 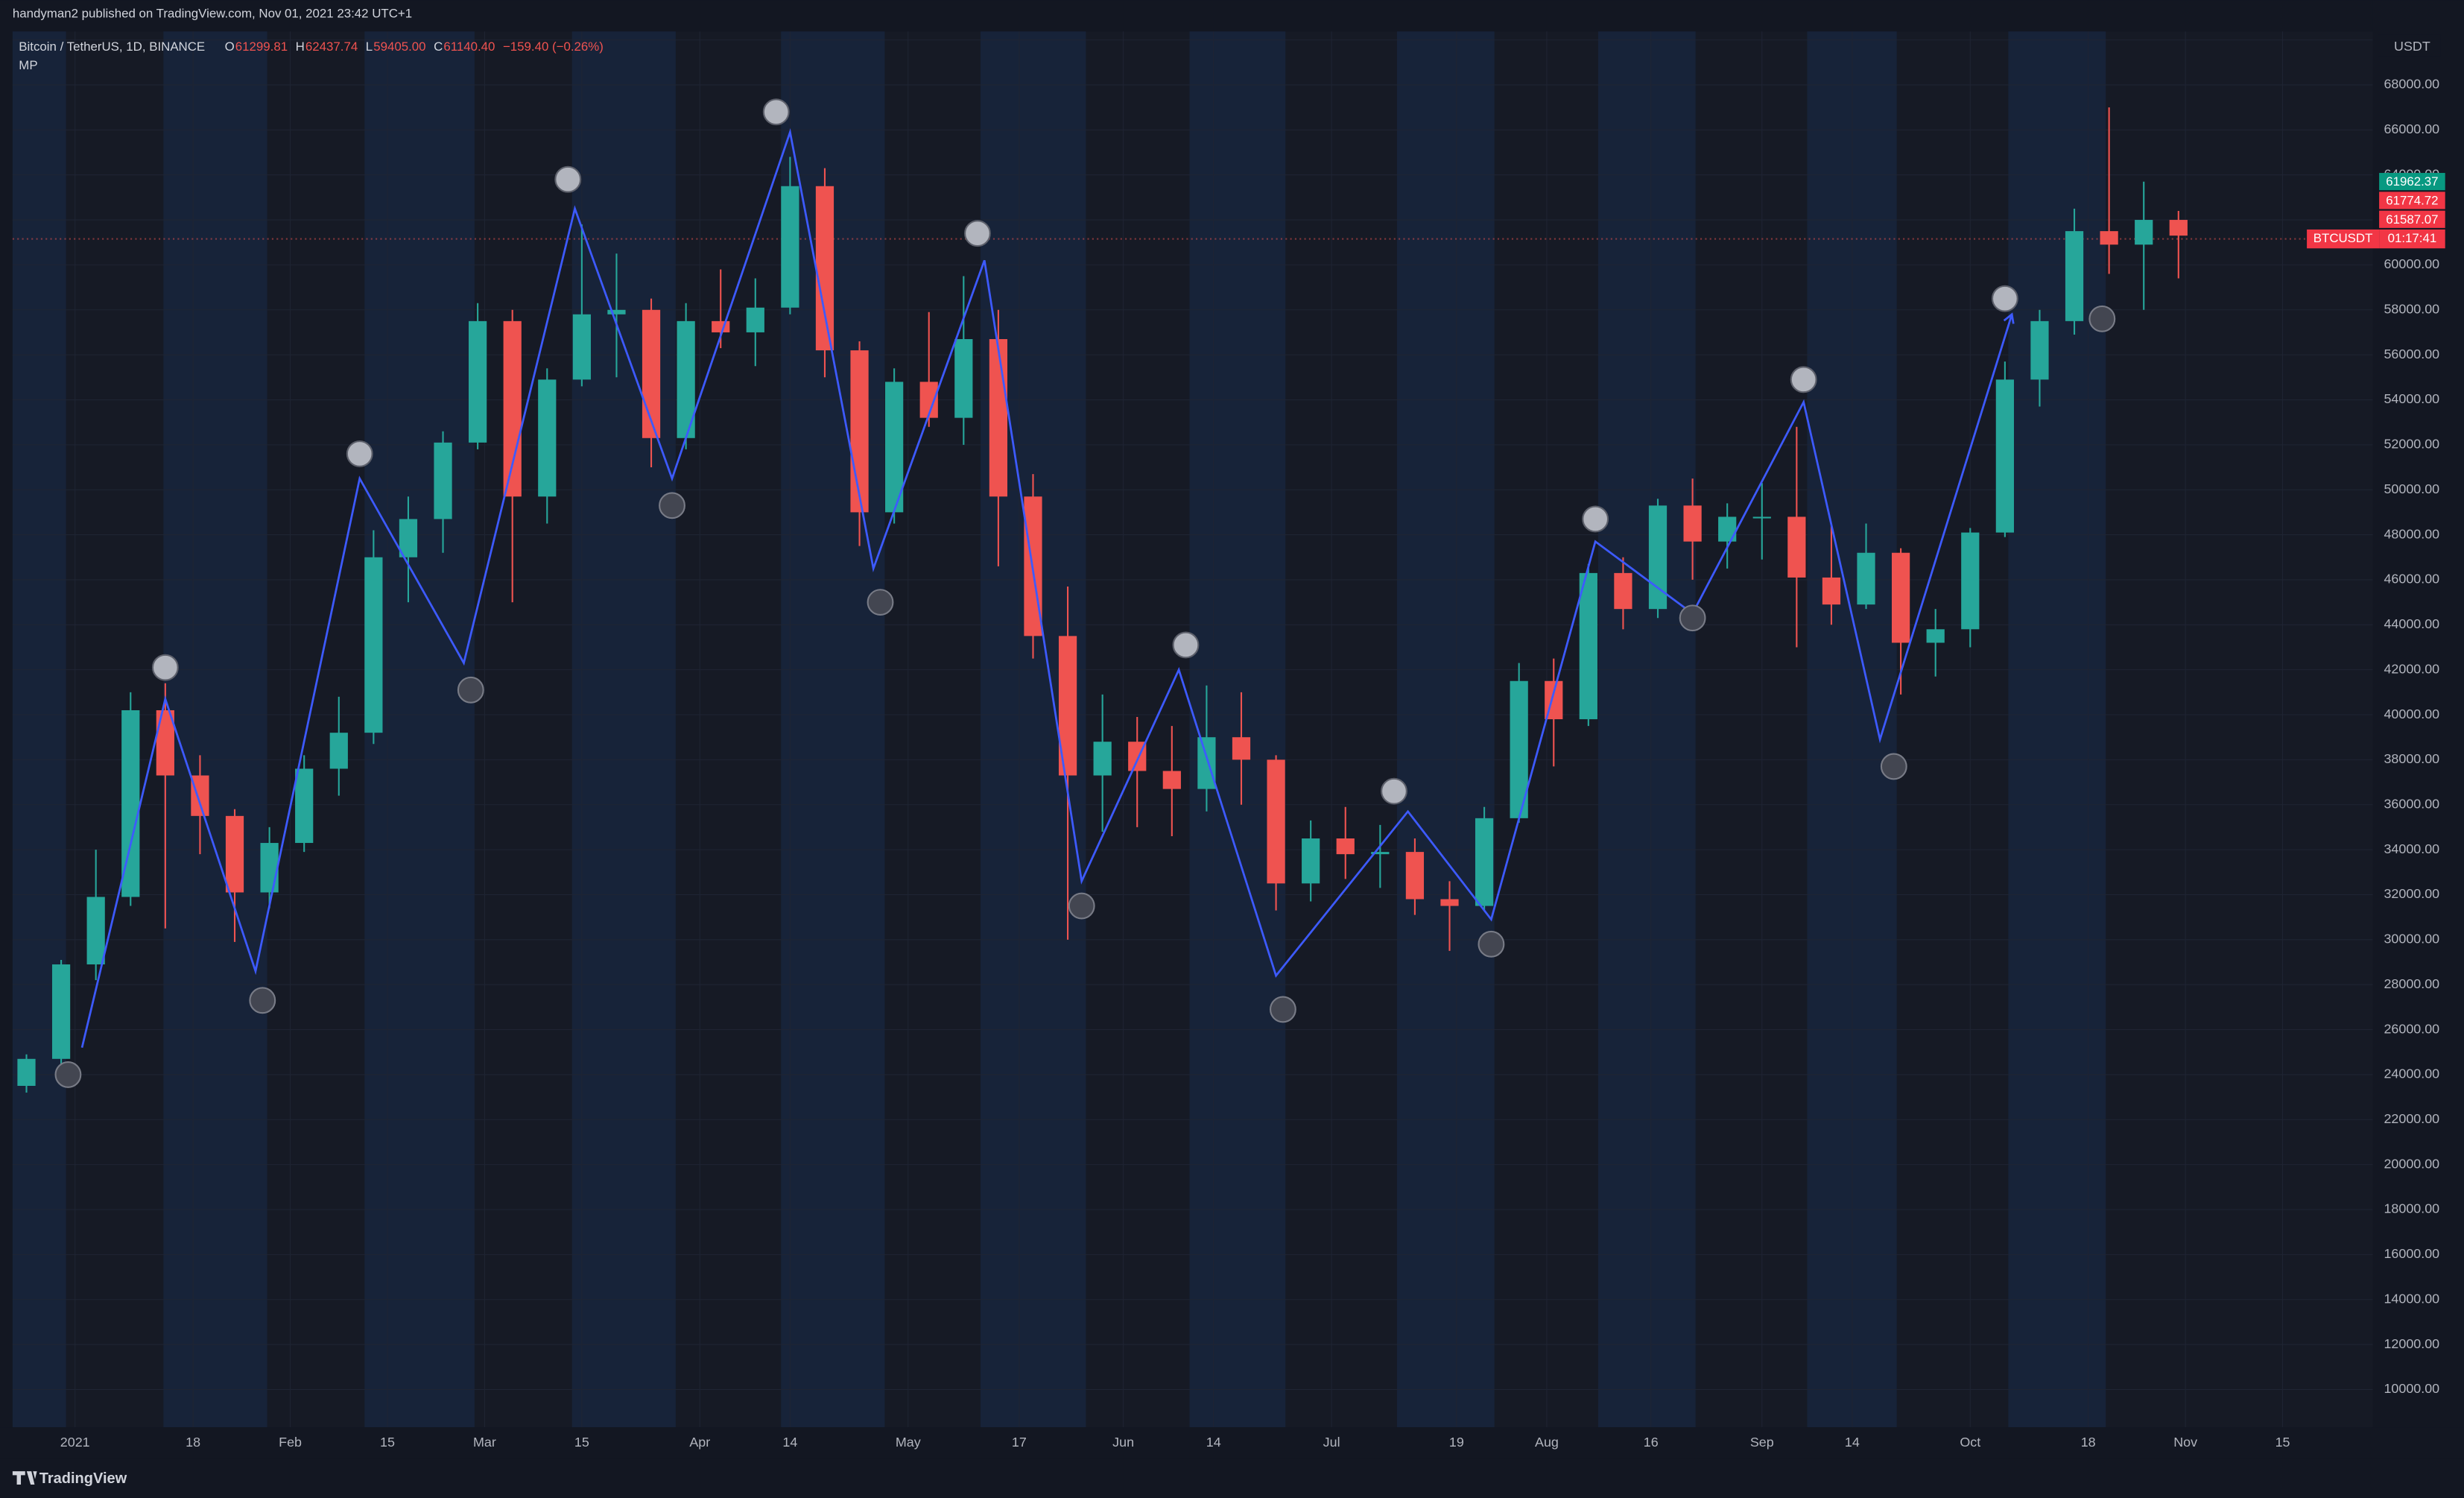 What do you see at coordinates (1762, 1442) in the screenshot?
I see `x-tick-label: Sep` at bounding box center [1762, 1442].